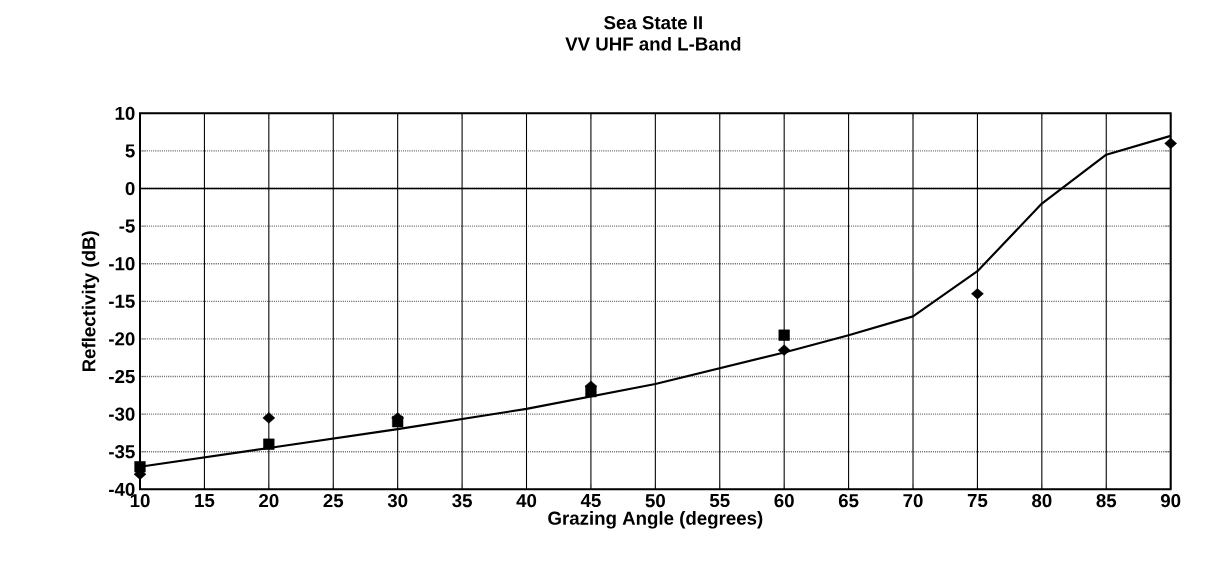 Image resolution: width=1216 pixels, height=563 pixels. What do you see at coordinates (122, 339) in the screenshot?
I see `y-tick-label: -20` at bounding box center [122, 339].